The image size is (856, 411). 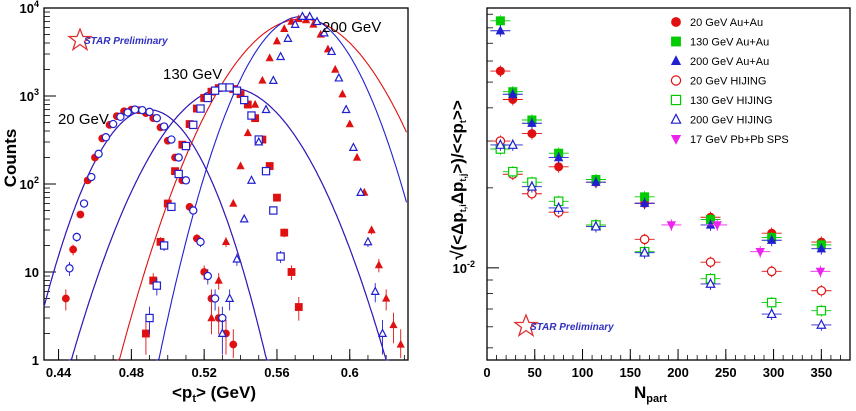 What do you see at coordinates (192, 74) in the screenshot?
I see `label-130gev: 130 GeV` at bounding box center [192, 74].